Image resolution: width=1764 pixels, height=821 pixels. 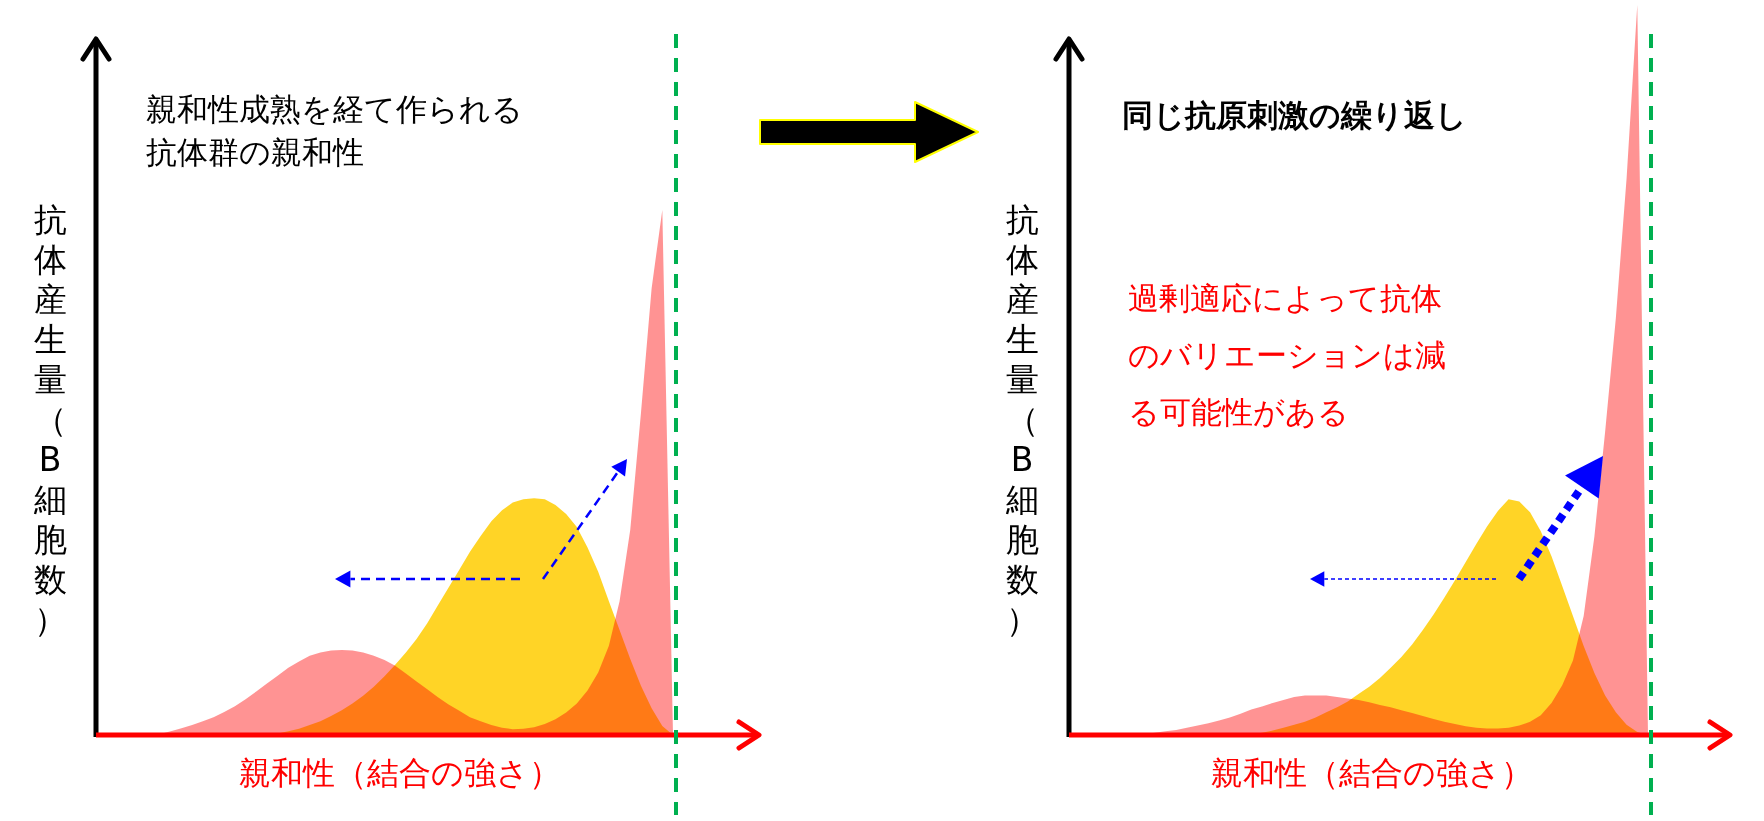 What do you see at coordinates (335, 131) in the screenshot?
I see `chart-title: 親和性成熟を経て作られる抗体群の親和性` at bounding box center [335, 131].